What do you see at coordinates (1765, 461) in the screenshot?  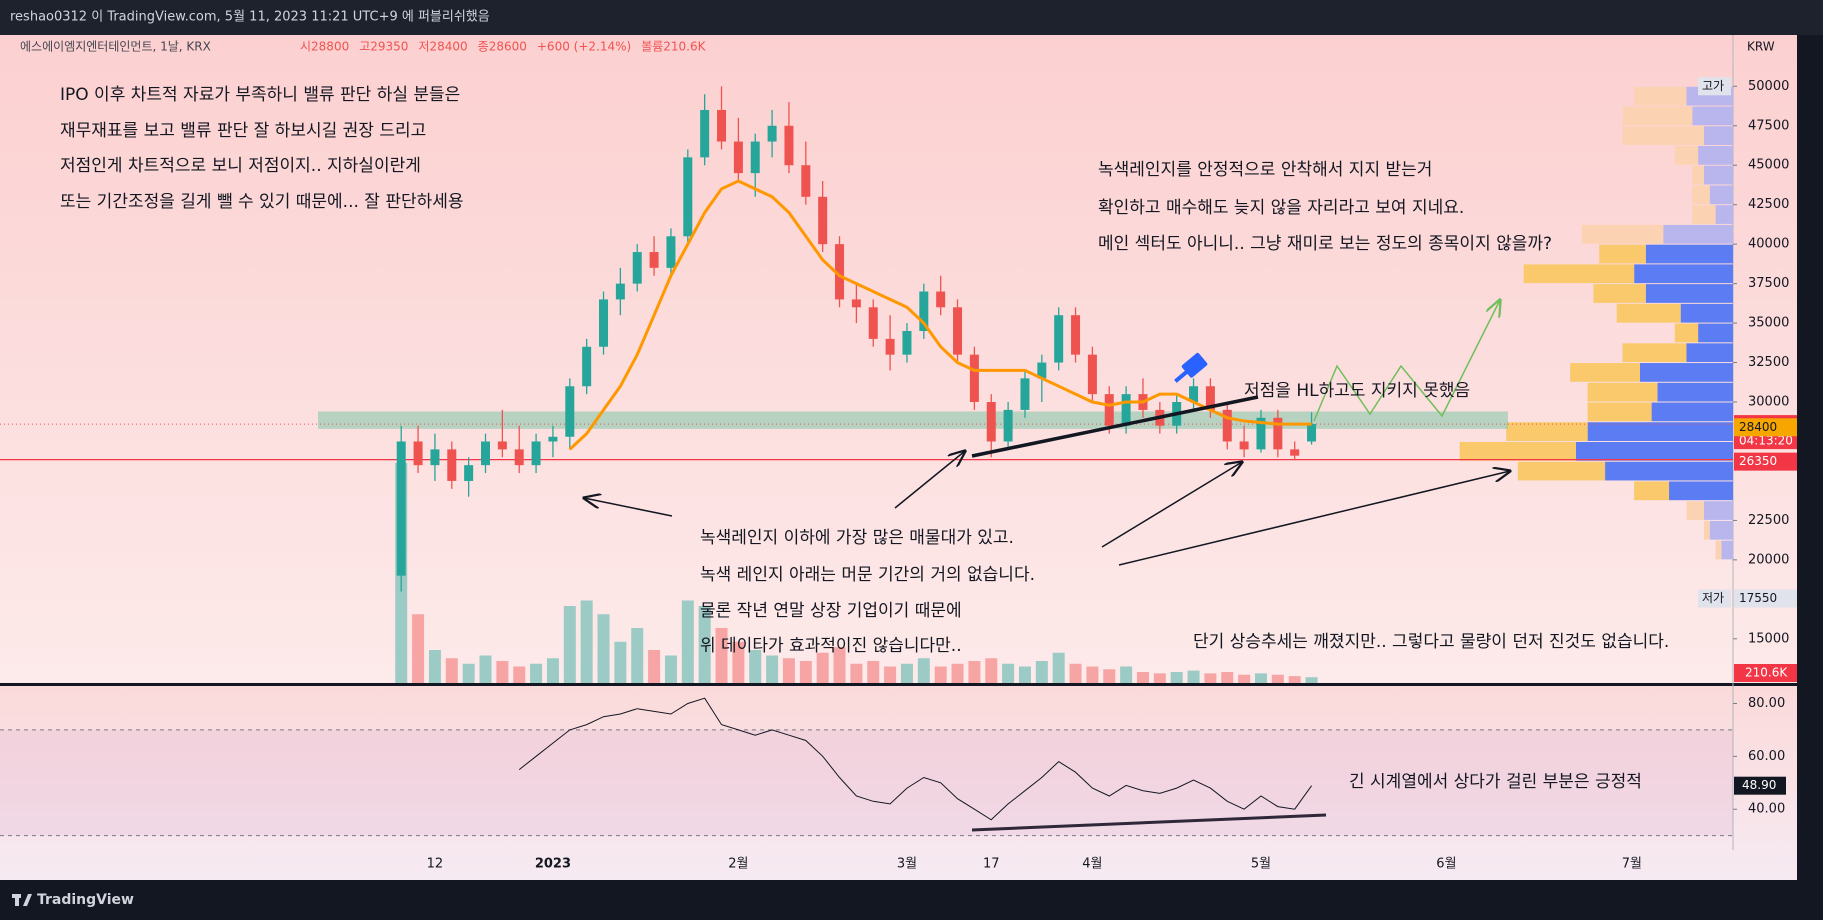 I see `red-level-badge-bg` at bounding box center [1765, 461].